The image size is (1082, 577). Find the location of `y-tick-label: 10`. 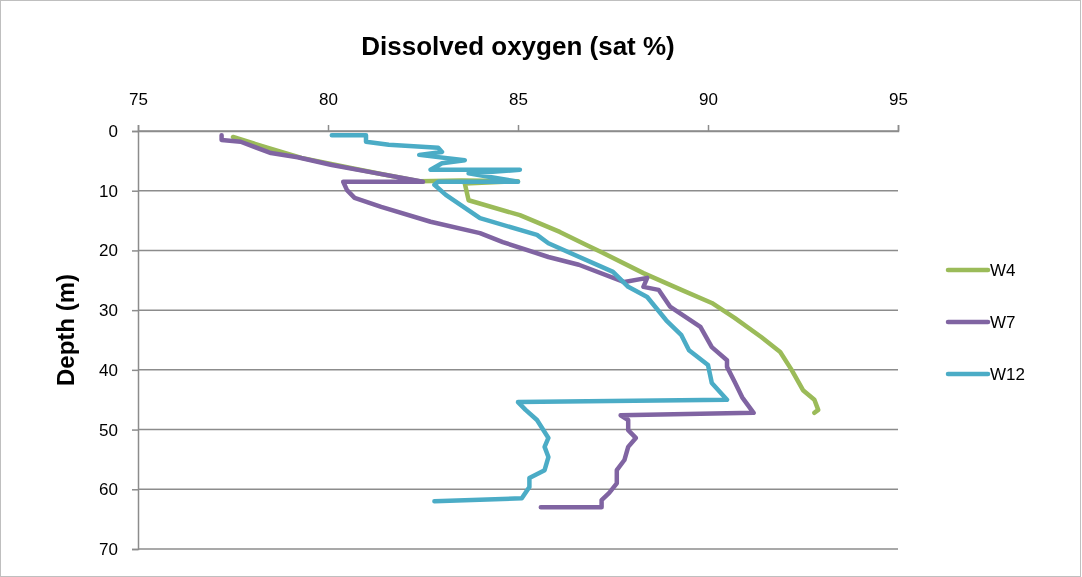

y-tick-label: 10 is located at coordinates (108, 191).